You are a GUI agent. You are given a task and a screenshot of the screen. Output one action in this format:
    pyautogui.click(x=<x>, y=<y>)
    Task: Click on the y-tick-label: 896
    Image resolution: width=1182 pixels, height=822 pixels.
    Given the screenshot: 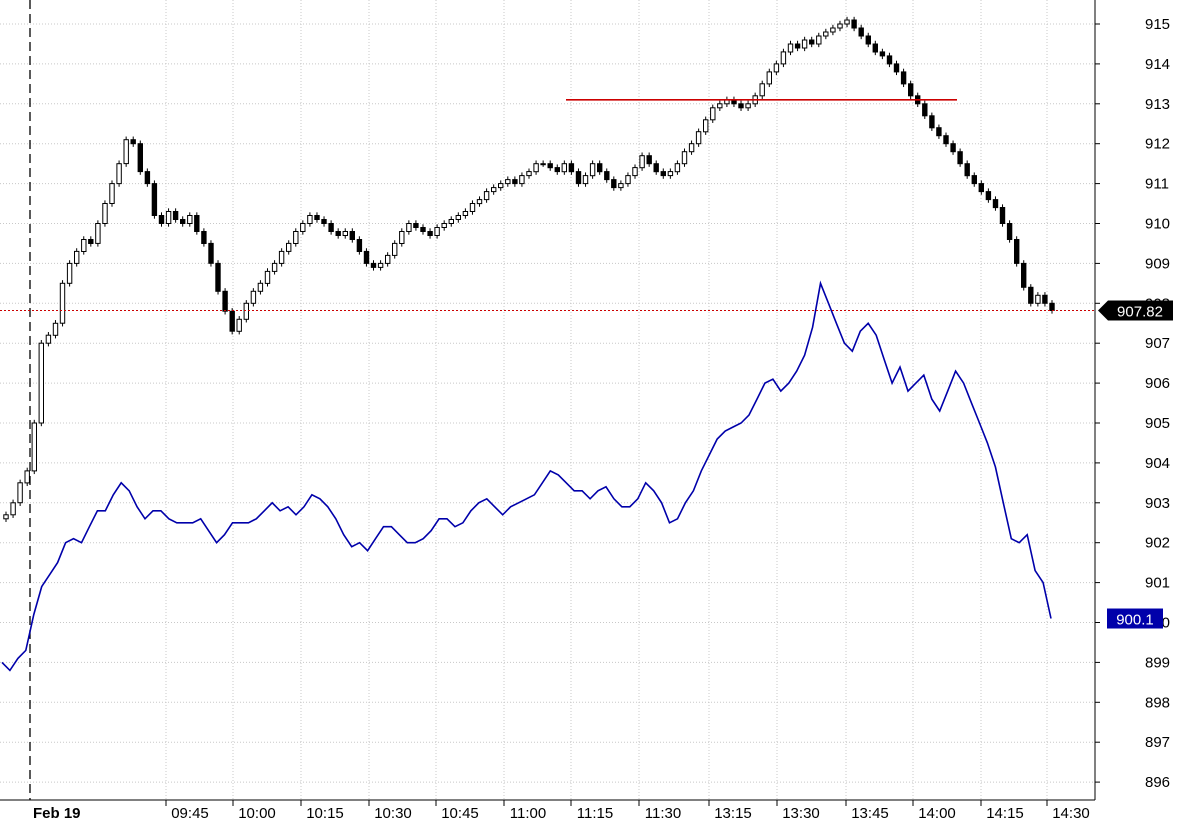 What is the action you would take?
    pyautogui.click(x=1157, y=782)
    